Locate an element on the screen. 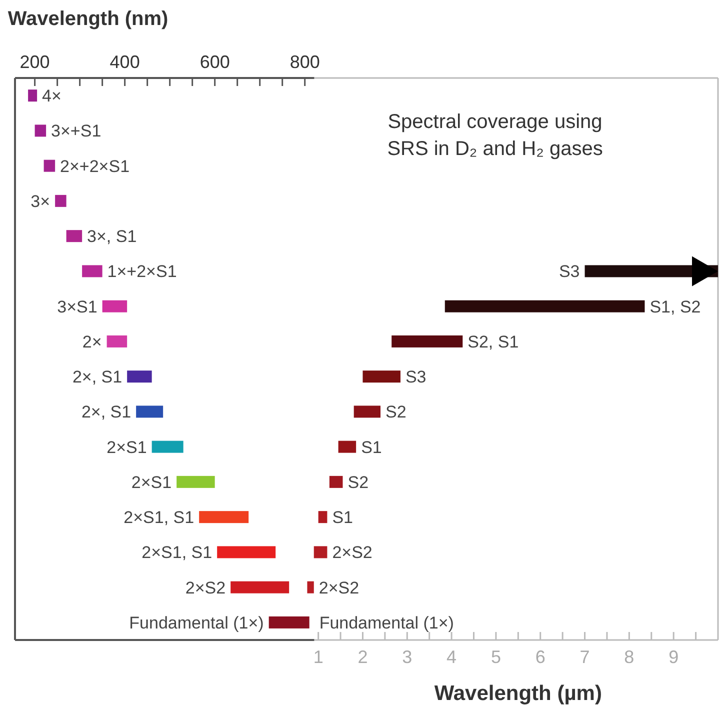 This screenshot has width=722, height=711. series-label: S1, S2 is located at coordinates (675, 306).